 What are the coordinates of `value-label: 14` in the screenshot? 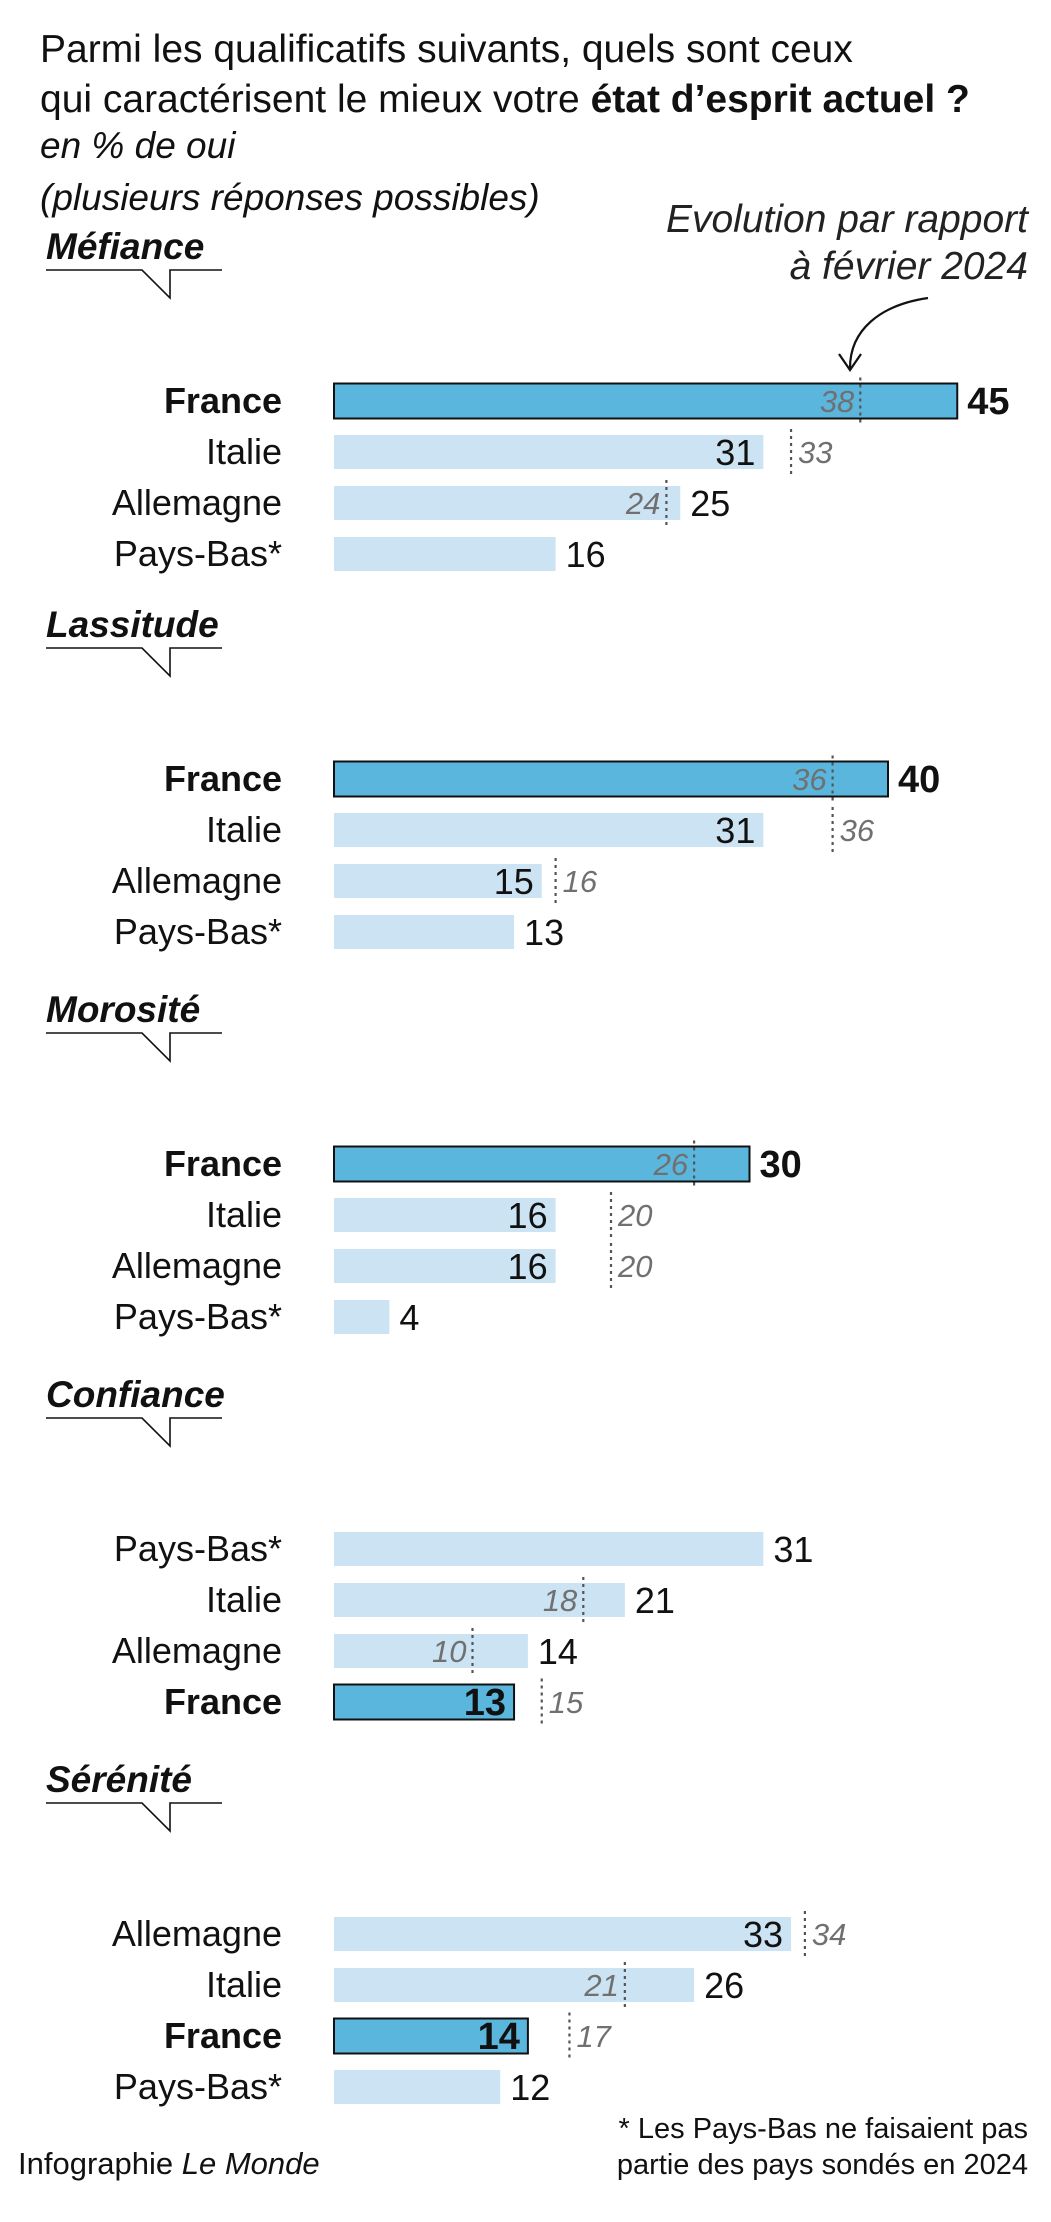 It's located at (558, 1651).